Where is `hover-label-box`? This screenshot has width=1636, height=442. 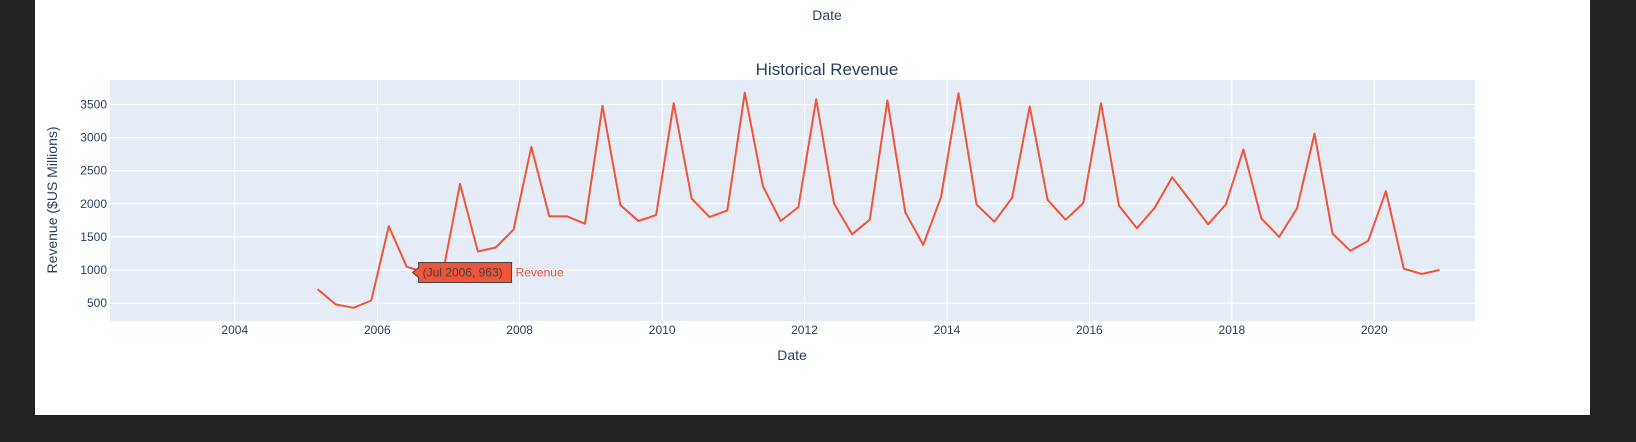
hover-label-box is located at coordinates (462, 272).